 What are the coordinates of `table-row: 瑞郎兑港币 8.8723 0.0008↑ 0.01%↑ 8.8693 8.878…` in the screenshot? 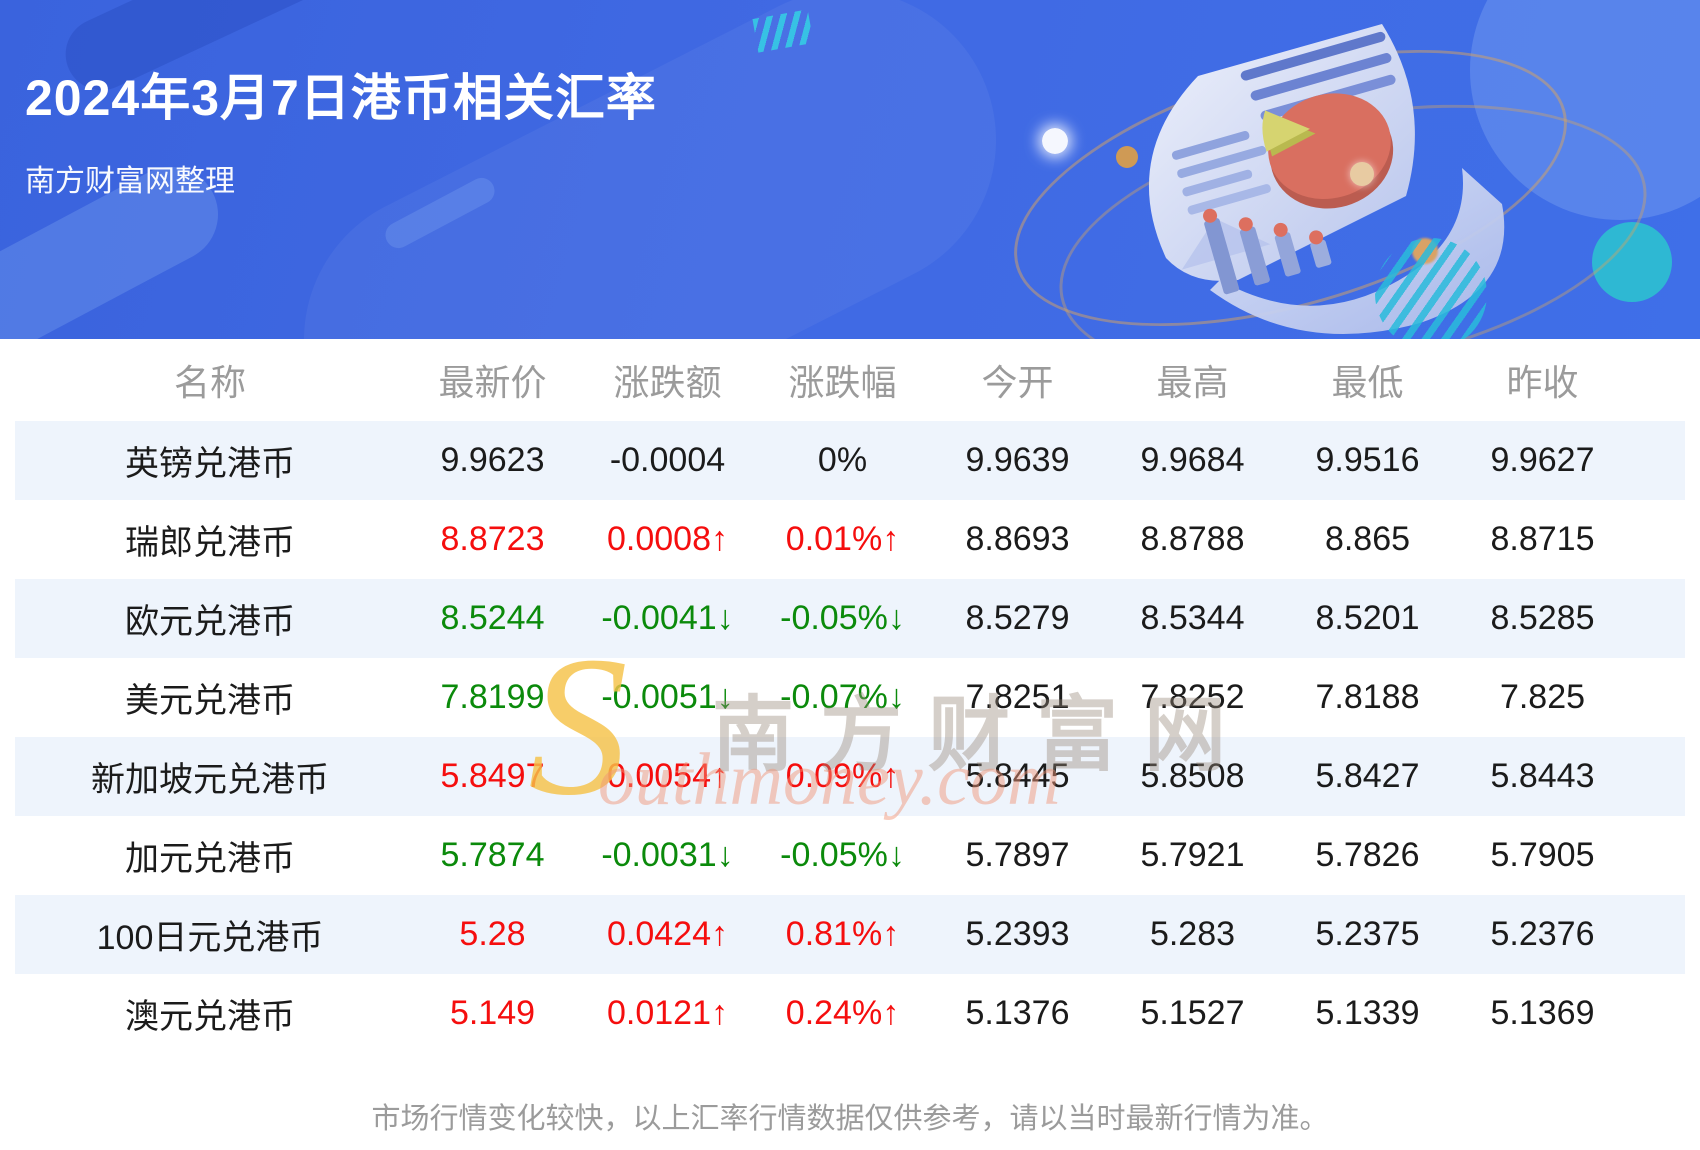 It's located at (850, 539).